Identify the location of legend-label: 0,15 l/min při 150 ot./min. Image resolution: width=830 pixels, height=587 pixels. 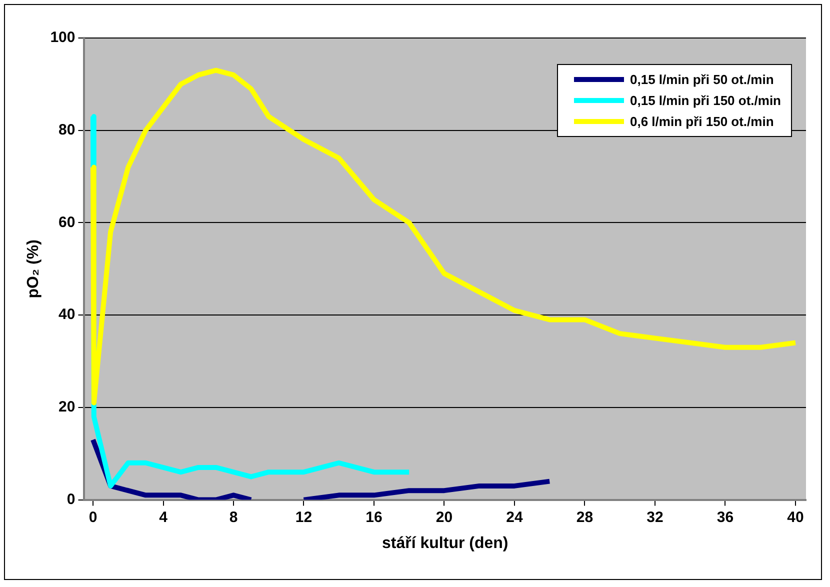
(705, 100).